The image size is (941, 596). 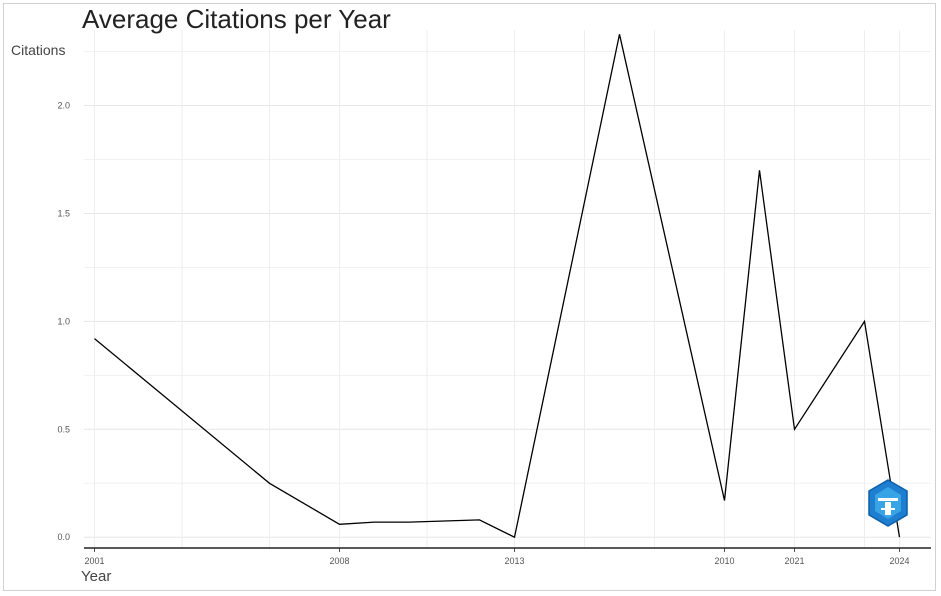 What do you see at coordinates (724, 561) in the screenshot?
I see `x-tick-label: 2010` at bounding box center [724, 561].